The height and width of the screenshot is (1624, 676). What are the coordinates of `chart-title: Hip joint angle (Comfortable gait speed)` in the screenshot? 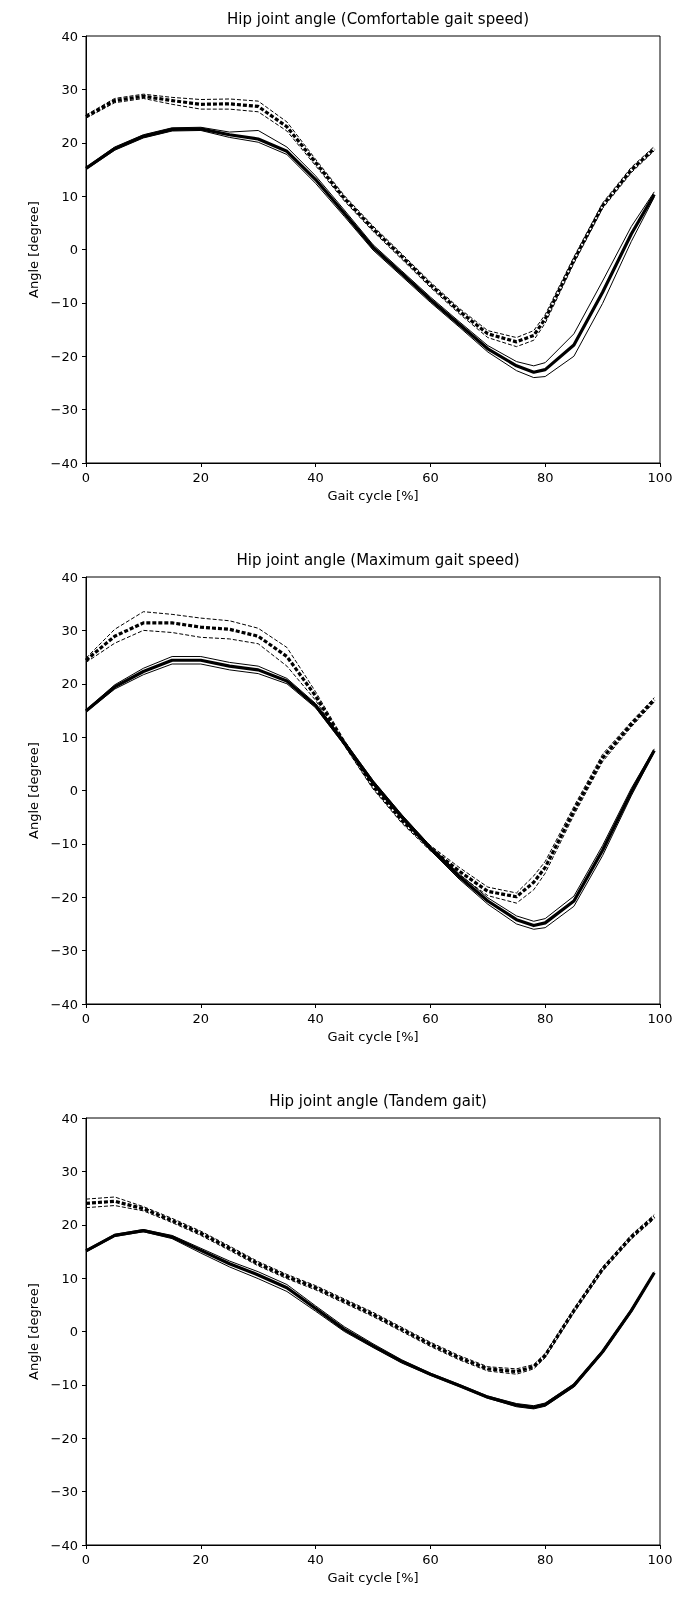 It's located at (378, 18).